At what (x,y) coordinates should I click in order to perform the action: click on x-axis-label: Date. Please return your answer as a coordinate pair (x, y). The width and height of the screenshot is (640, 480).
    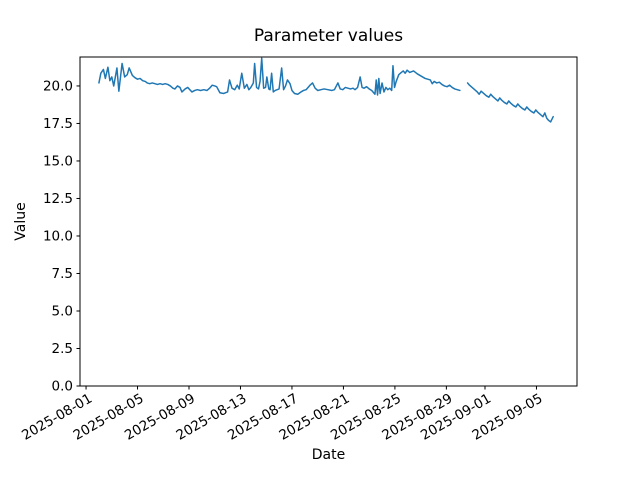
    Looking at the image, I should click on (328, 455).